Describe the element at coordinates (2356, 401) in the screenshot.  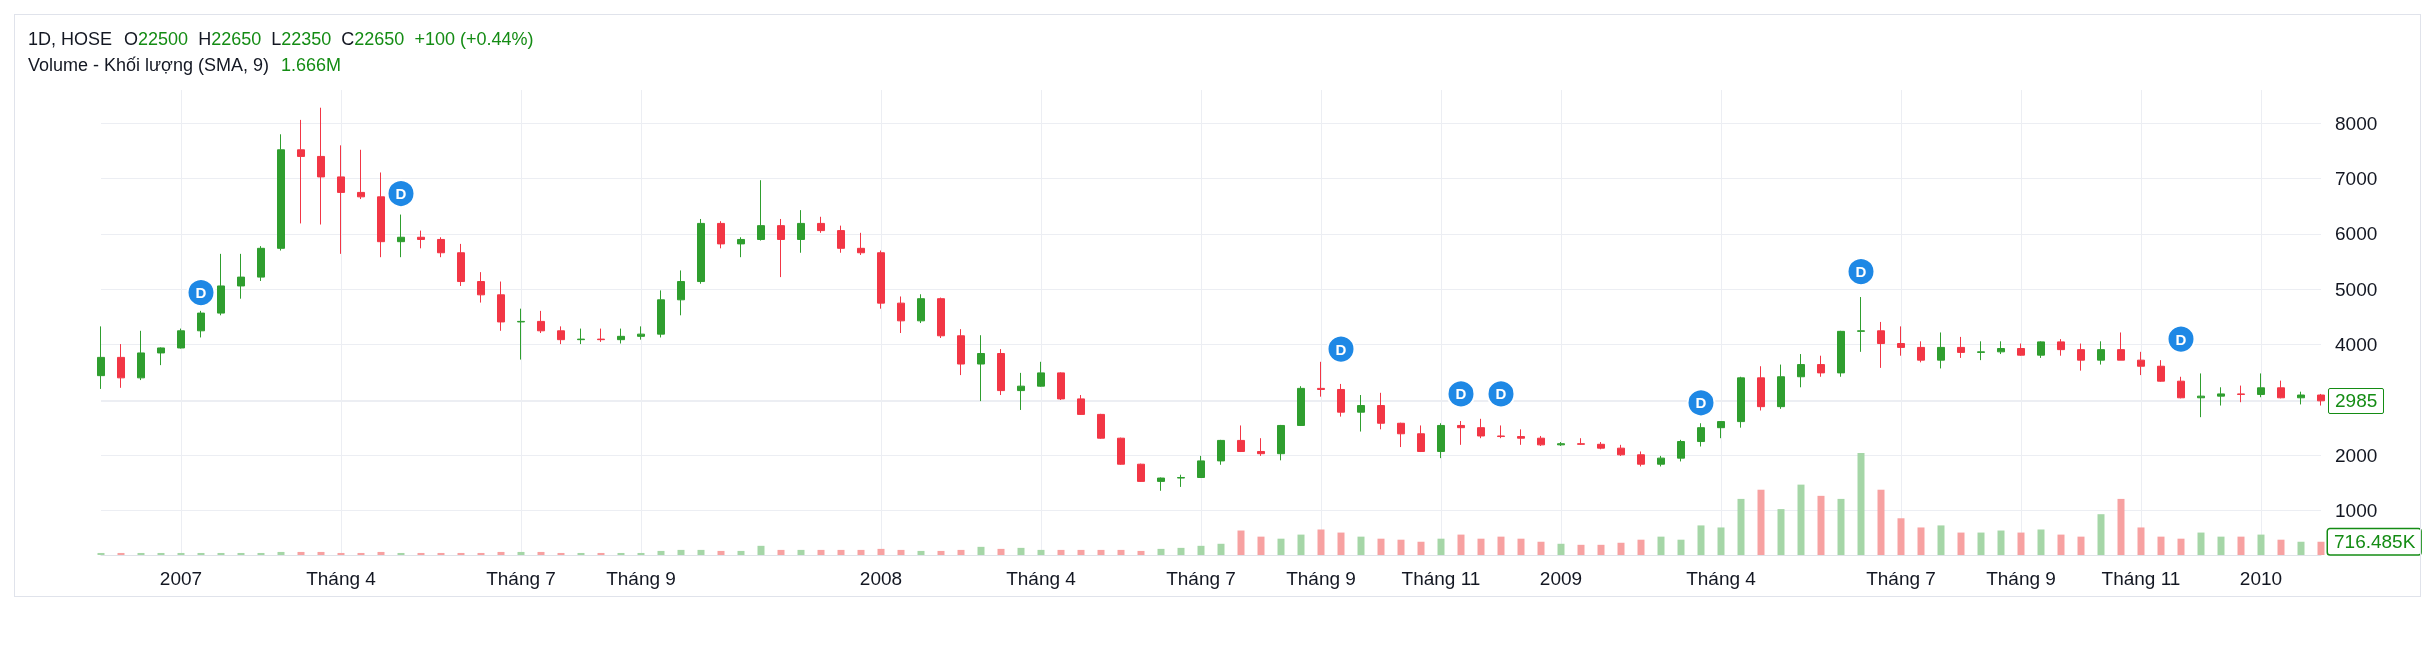
I see `y-tick-label: 2985` at that location.